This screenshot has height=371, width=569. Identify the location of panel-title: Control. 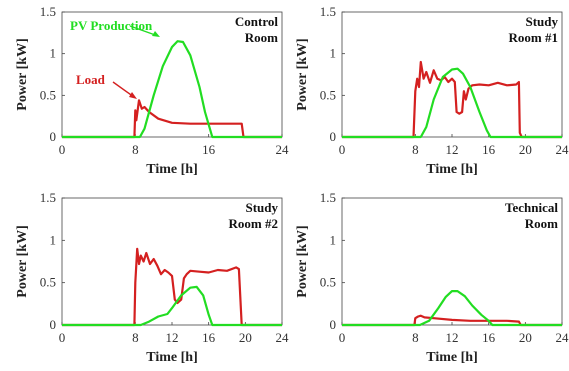
(256, 21).